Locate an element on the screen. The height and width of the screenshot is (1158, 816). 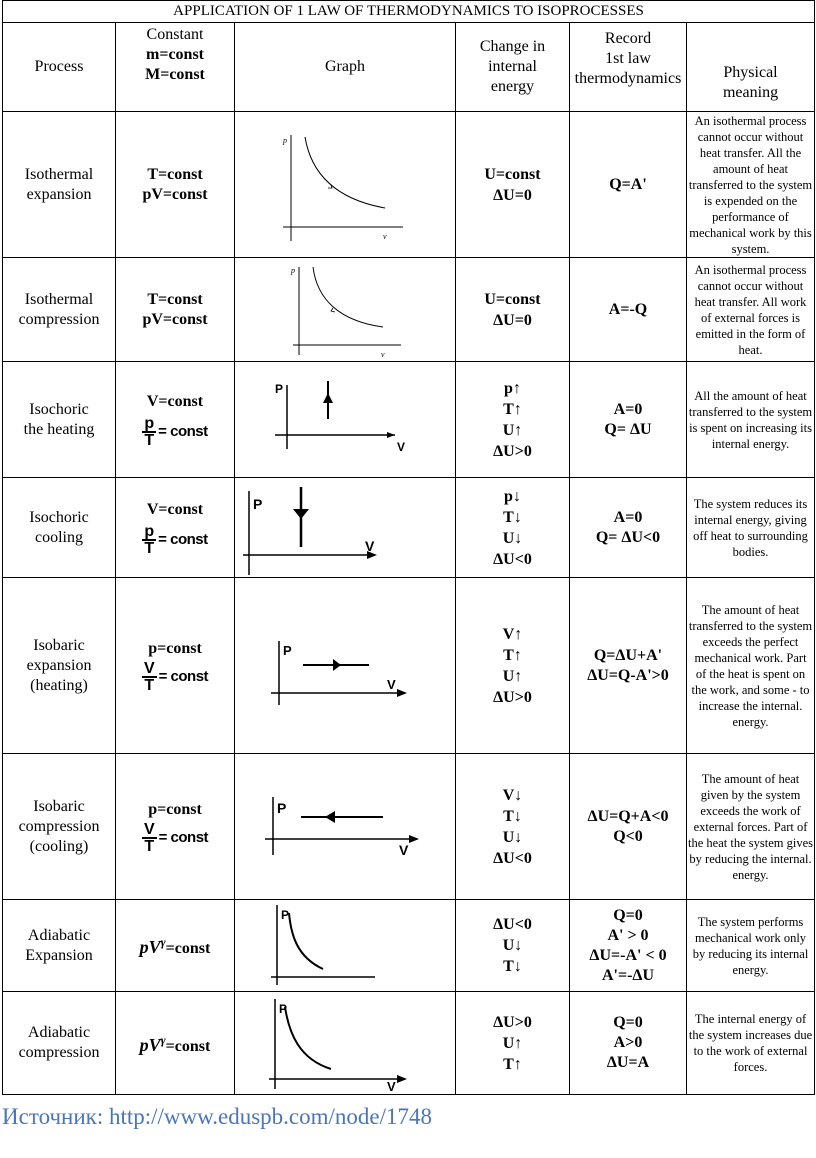
graph-cell: p v is located at coordinates (345, 309).